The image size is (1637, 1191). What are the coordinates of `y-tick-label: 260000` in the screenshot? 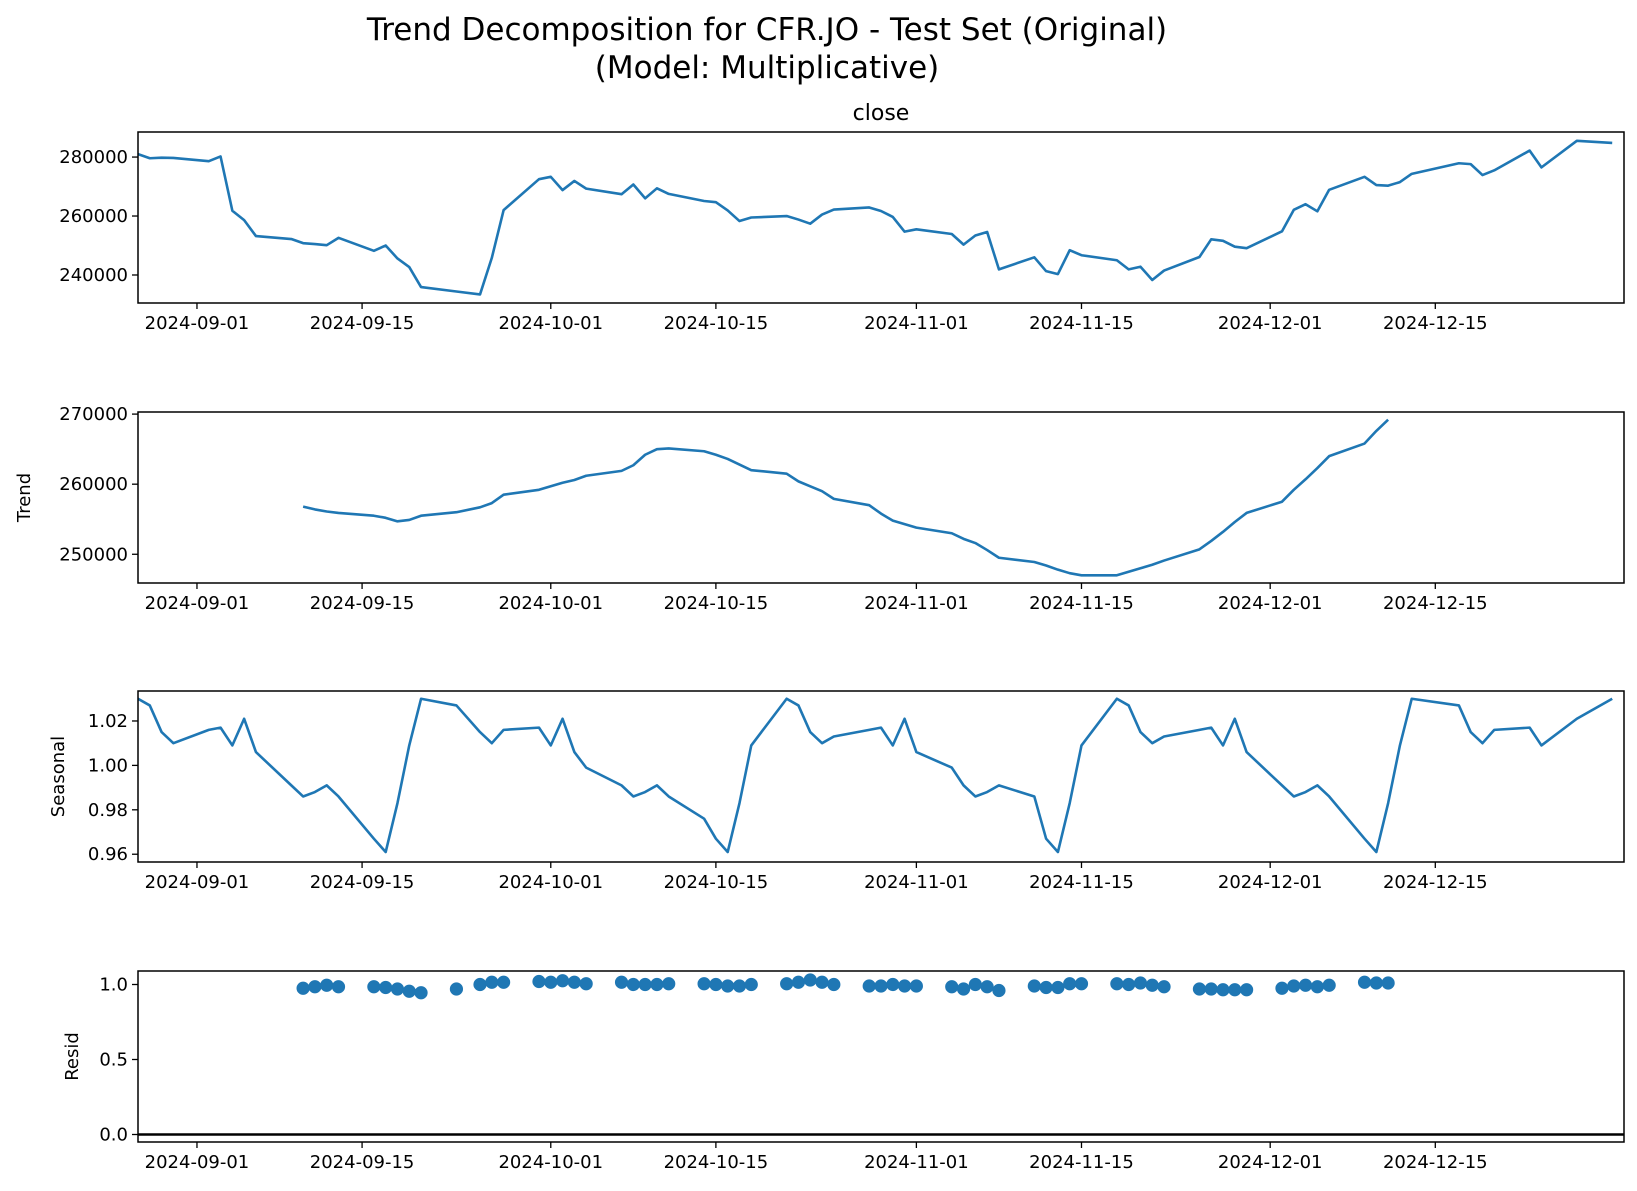 It's located at (93, 484).